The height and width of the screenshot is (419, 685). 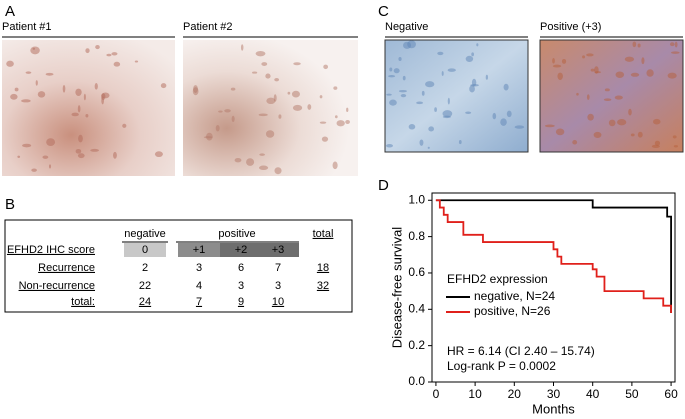 I want to click on score-label: +3, so click(x=278, y=250).